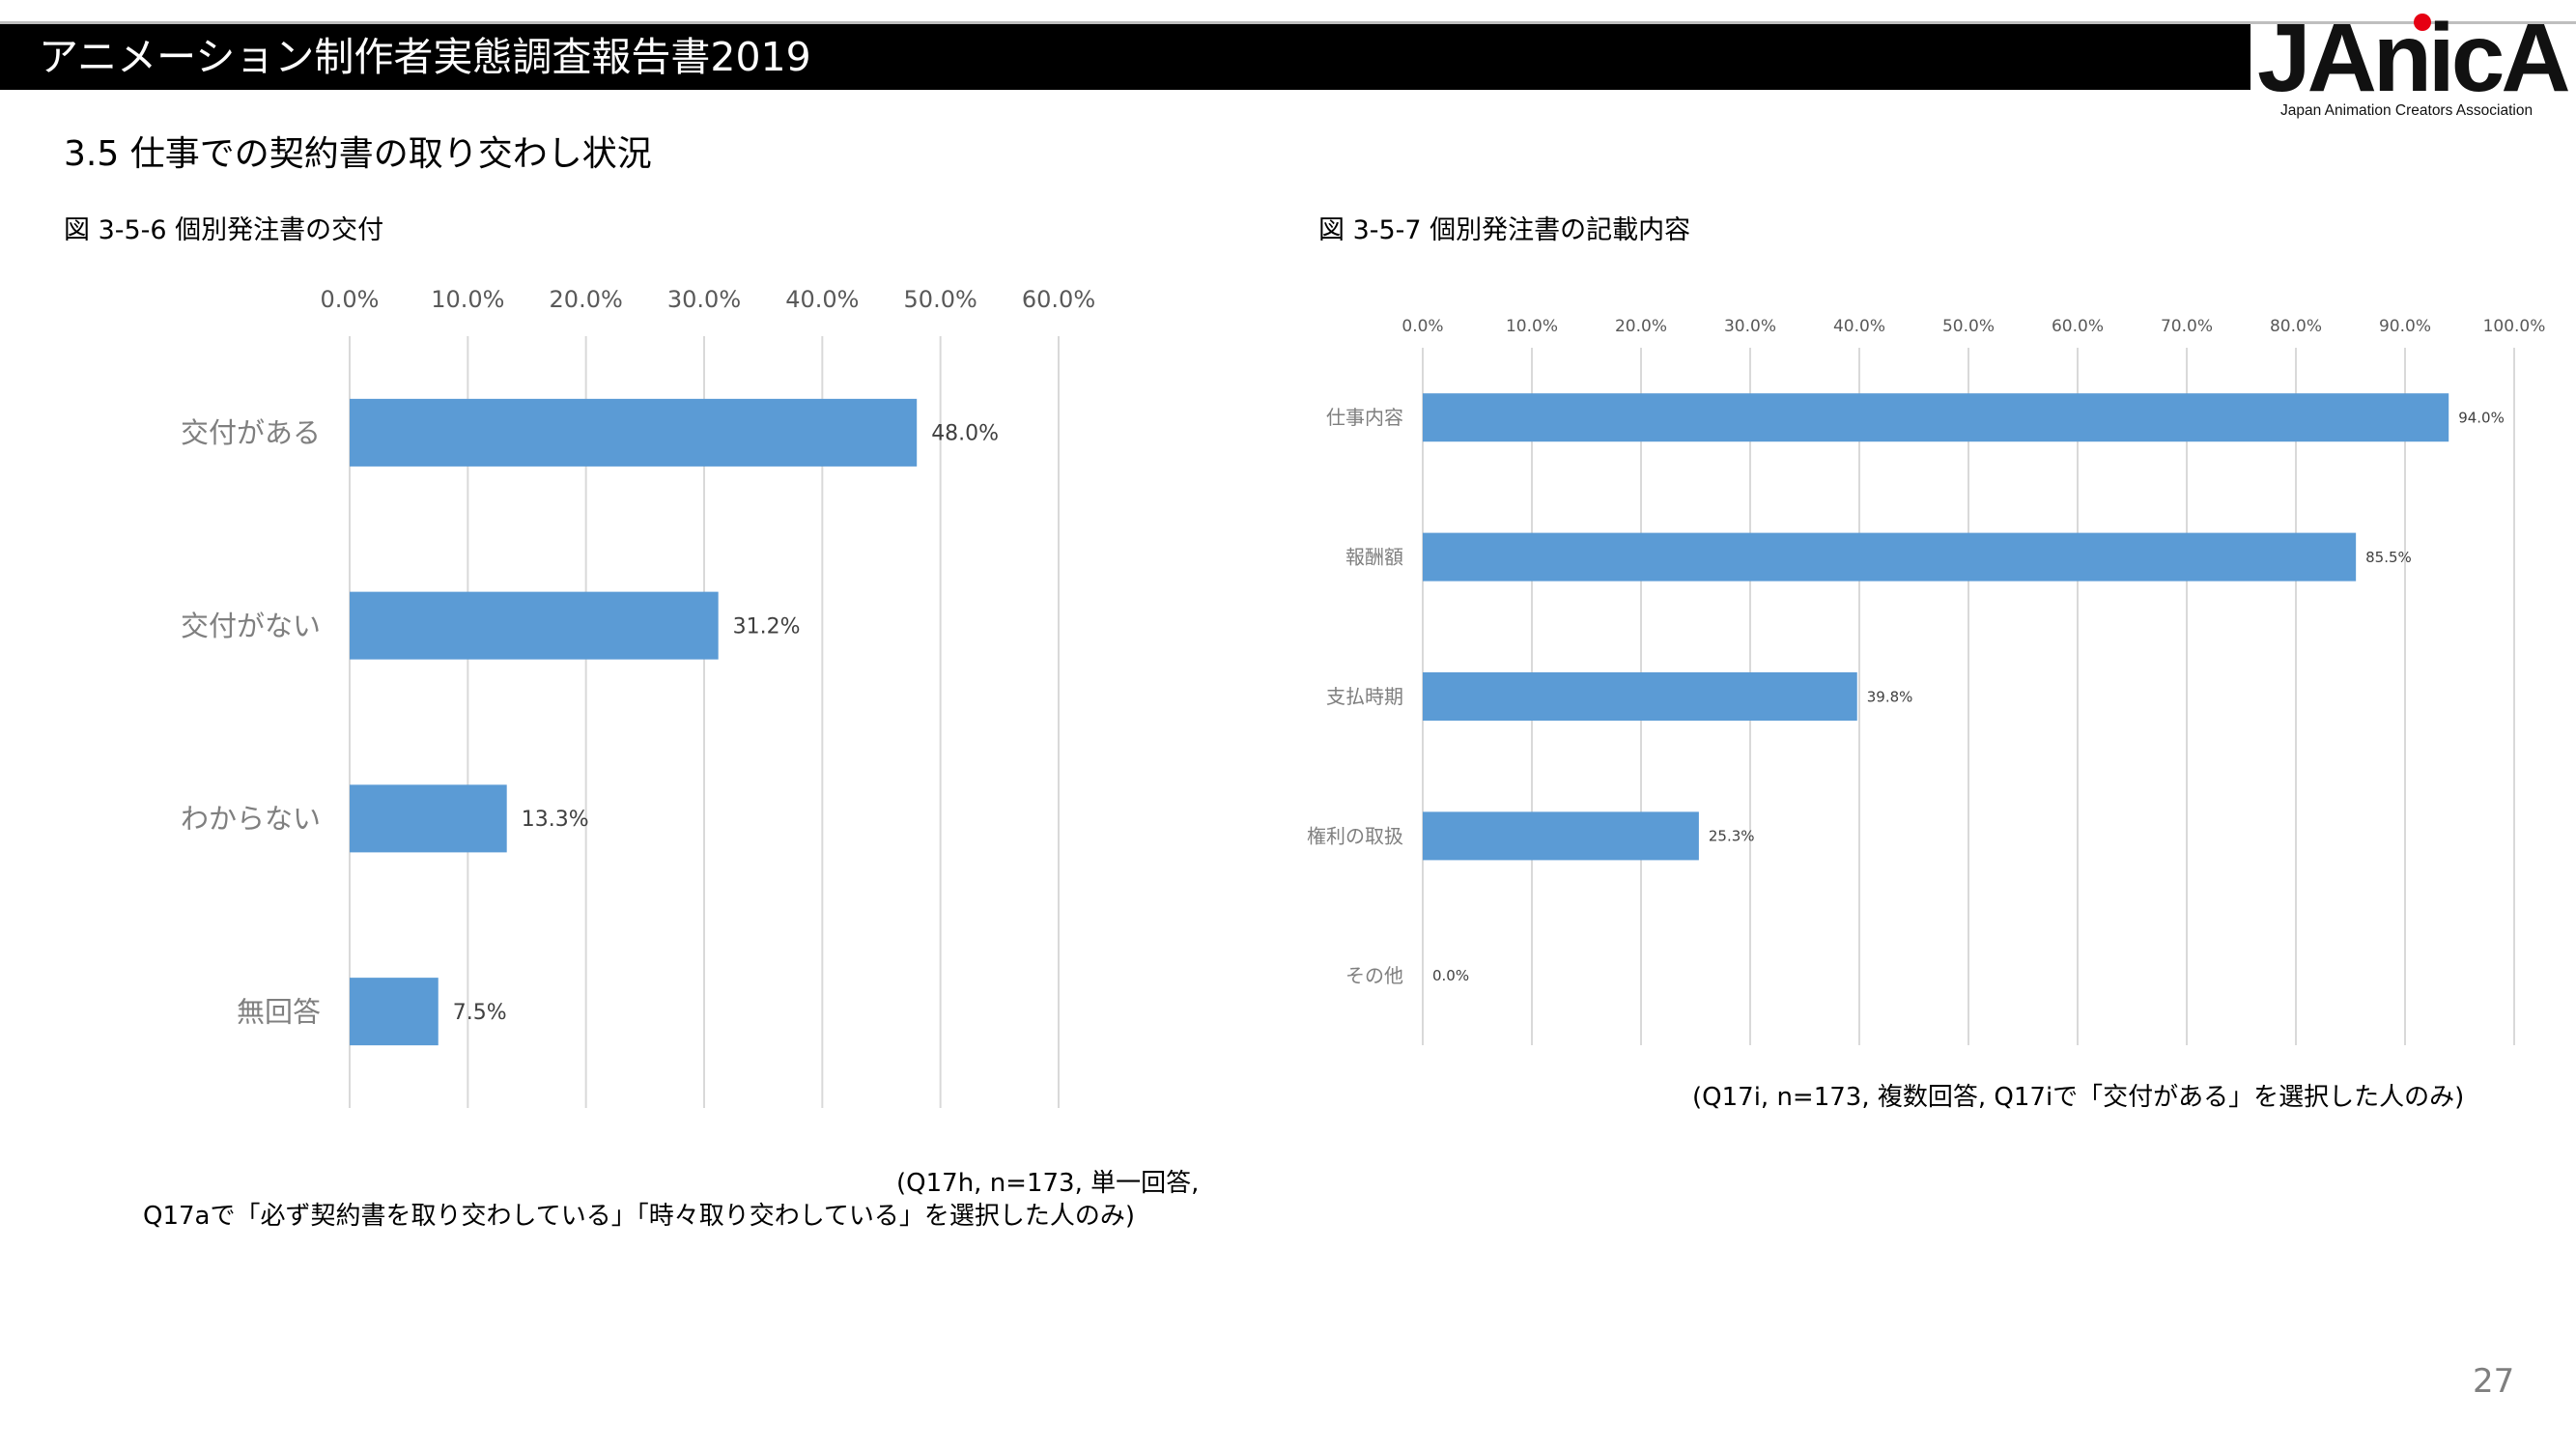 The width and height of the screenshot is (2576, 1449). I want to click on report-title: アニメーション制作者実態調査報告書2019, so click(425, 57).